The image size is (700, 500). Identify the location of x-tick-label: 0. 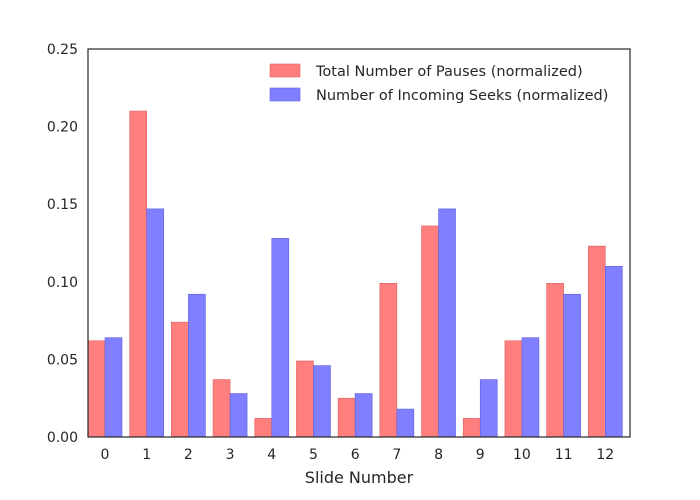
(105, 455).